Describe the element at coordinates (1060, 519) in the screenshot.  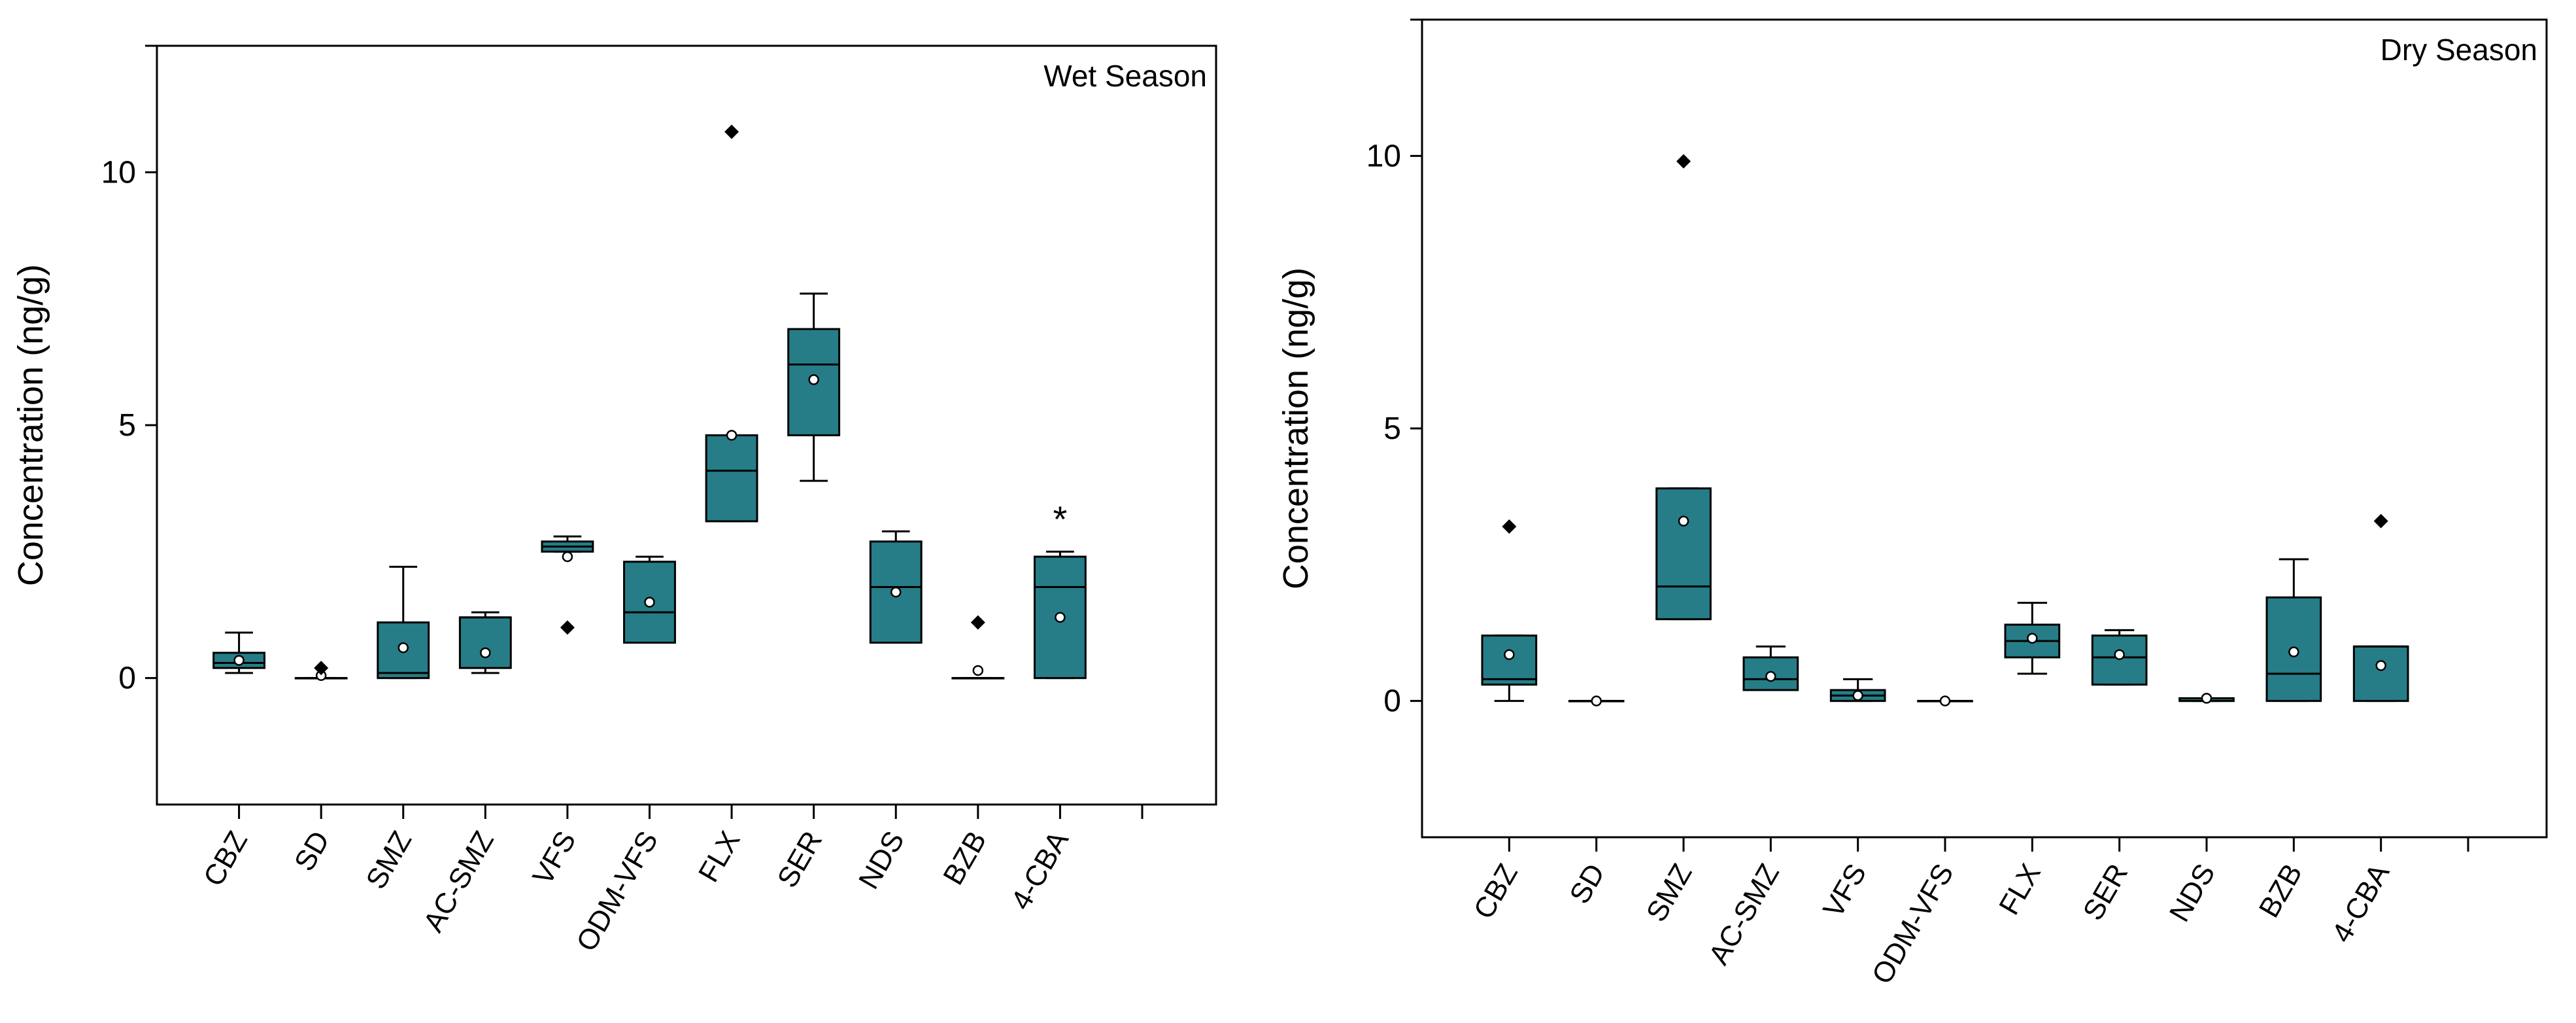
I see `outlier-star: *` at that location.